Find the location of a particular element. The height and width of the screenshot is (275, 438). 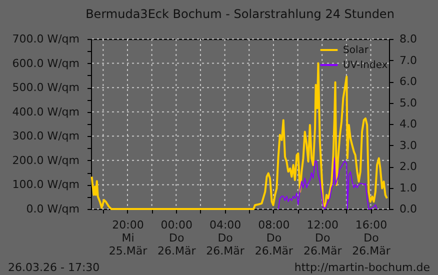

y2-tick-label: 3.0 is located at coordinates (408, 145).